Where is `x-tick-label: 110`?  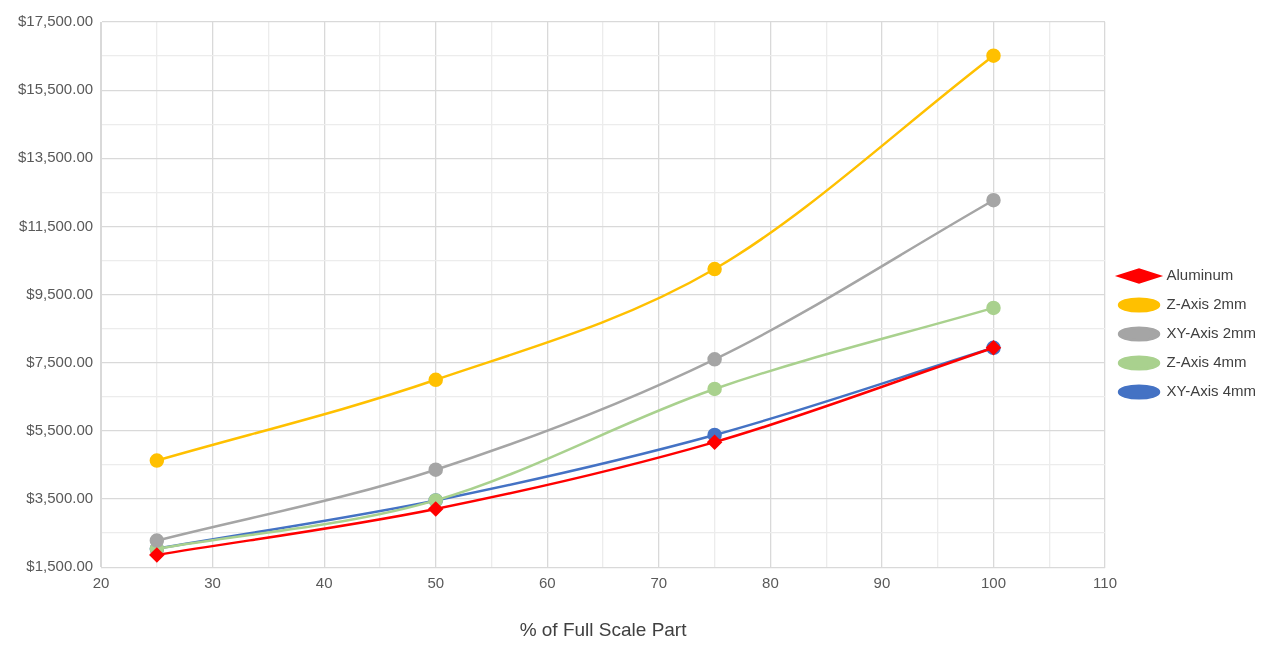 x-tick-label: 110 is located at coordinates (1105, 583).